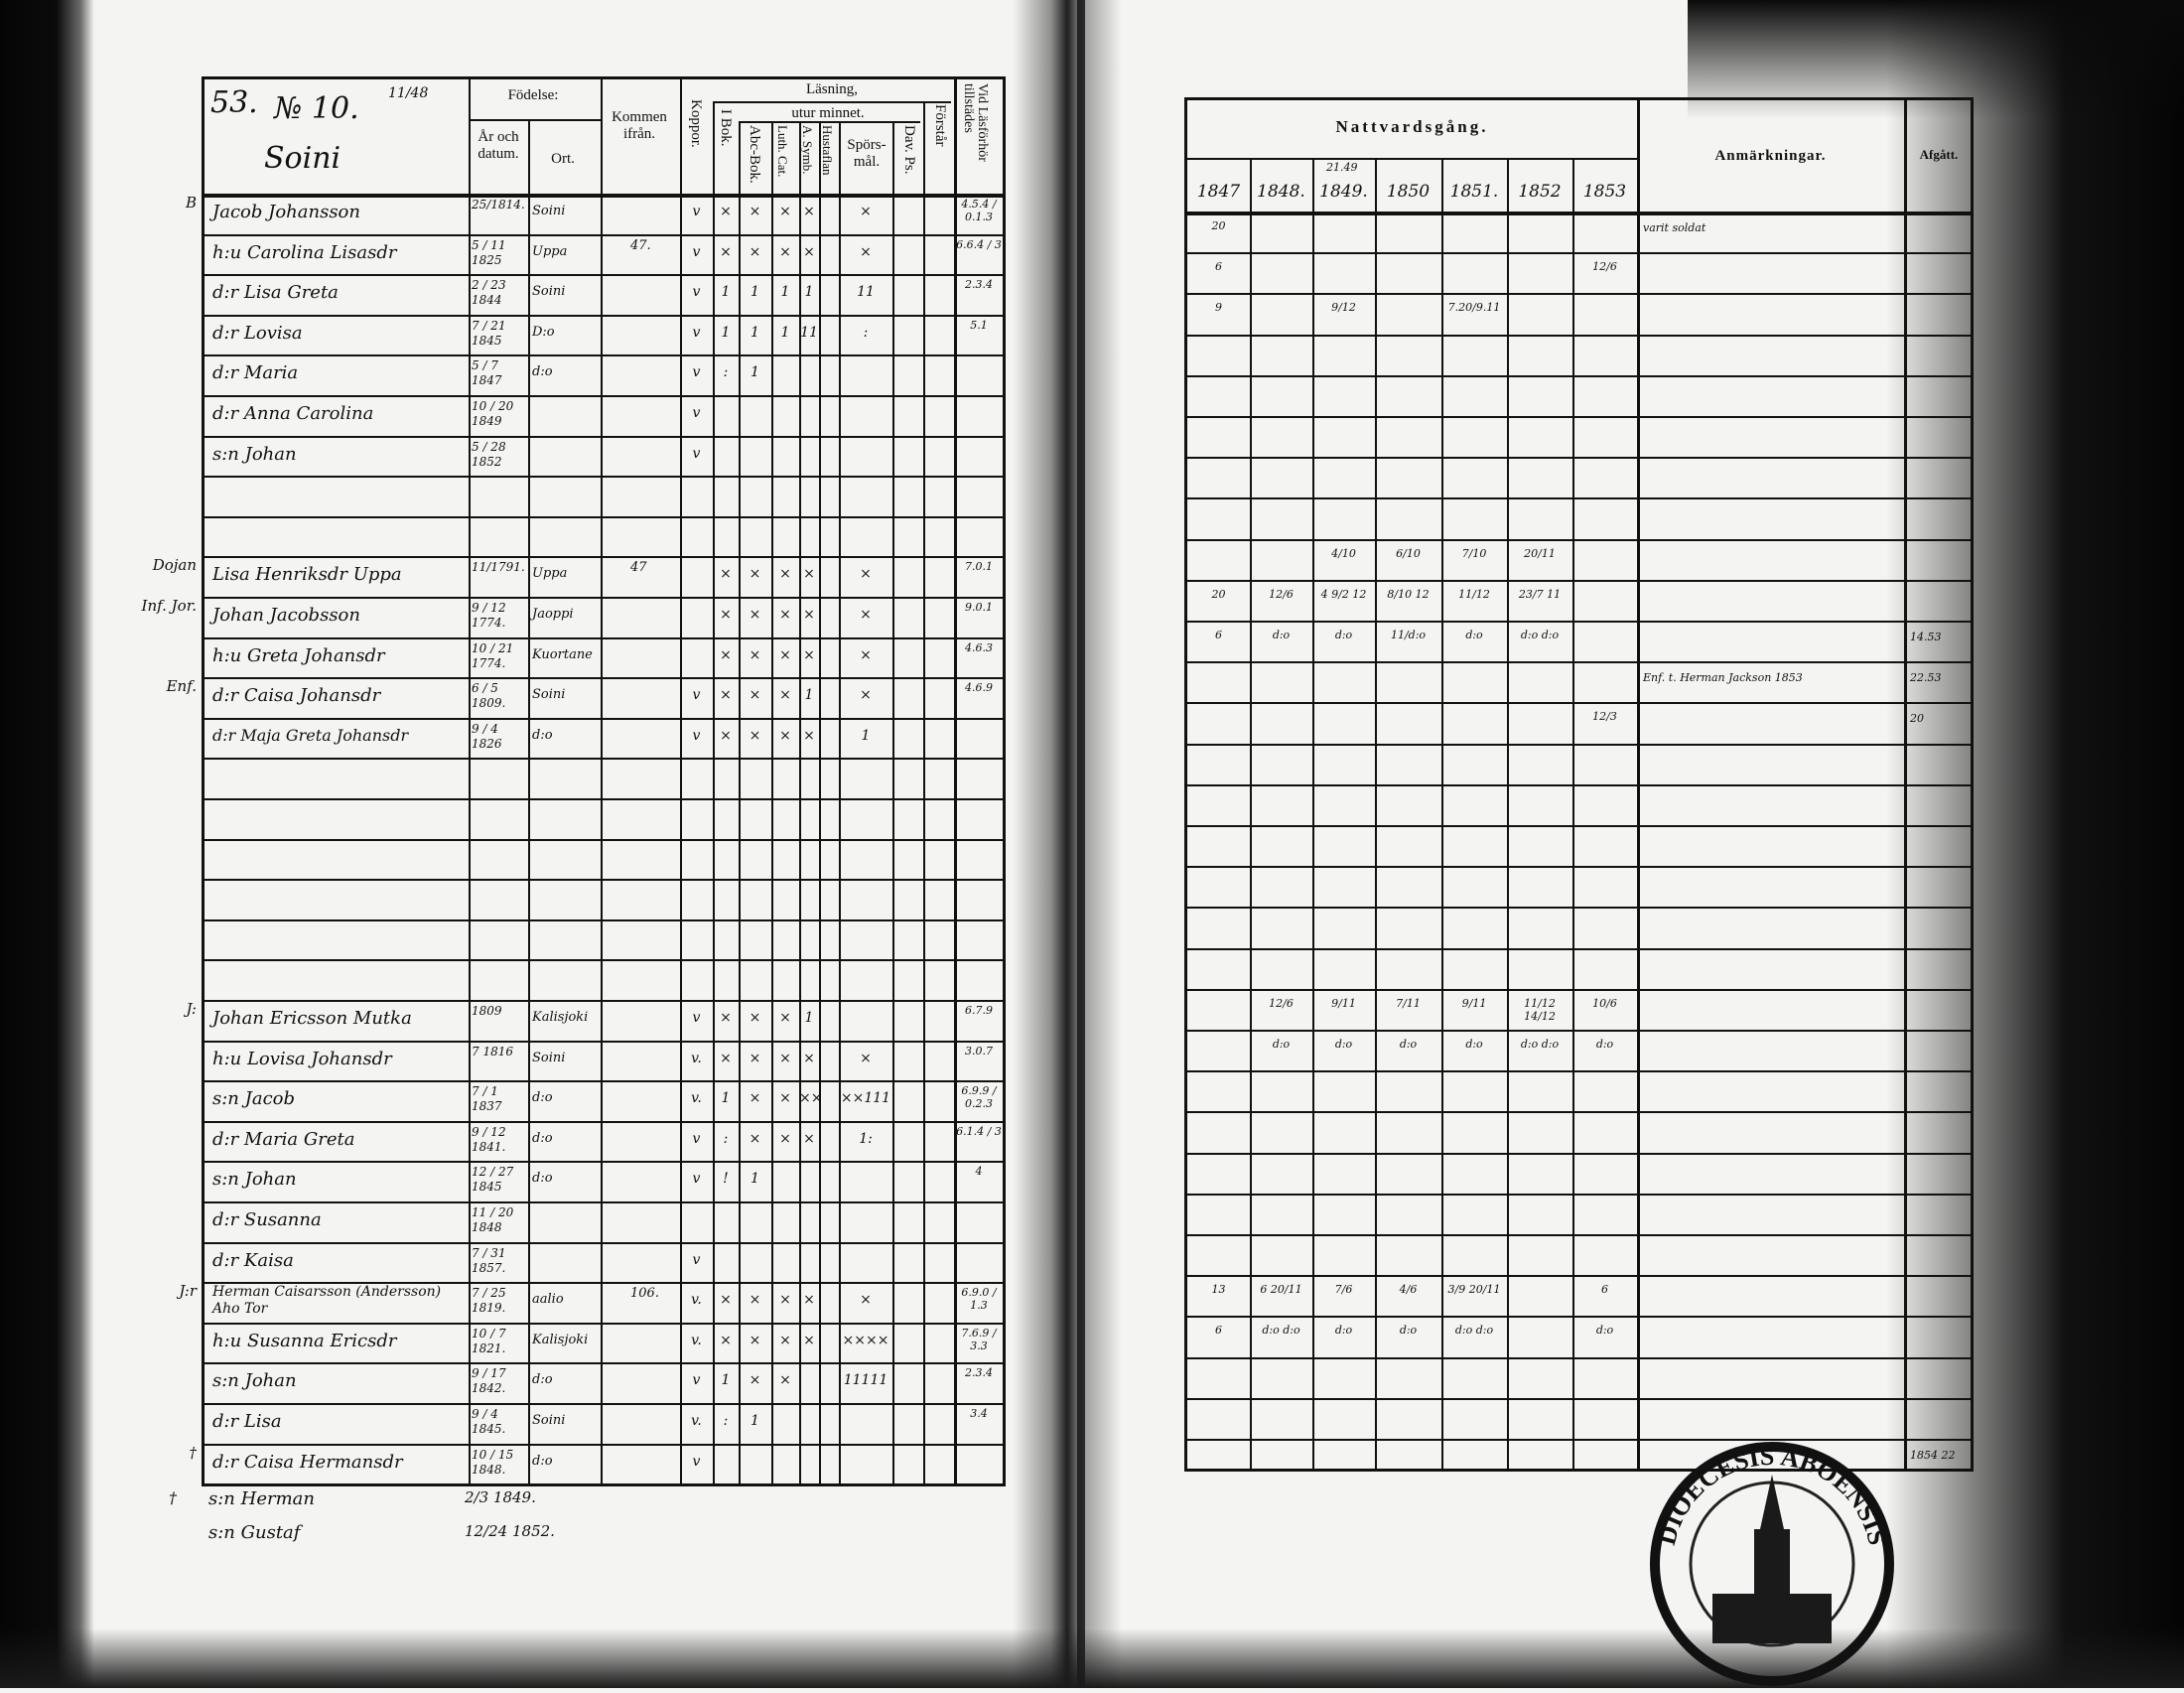 The height and width of the screenshot is (1693, 2184). Describe the element at coordinates (267, 1219) in the screenshot. I see `person-name: d:r Susanna` at that location.